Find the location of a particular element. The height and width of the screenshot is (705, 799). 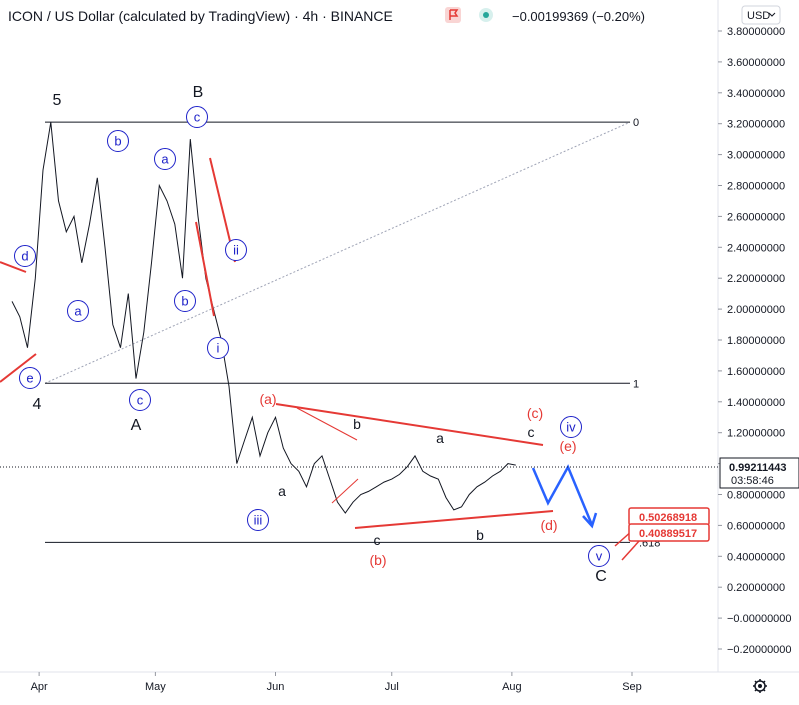

last-price-badge: 0.99211443 03:58:46 is located at coordinates (759, 473).